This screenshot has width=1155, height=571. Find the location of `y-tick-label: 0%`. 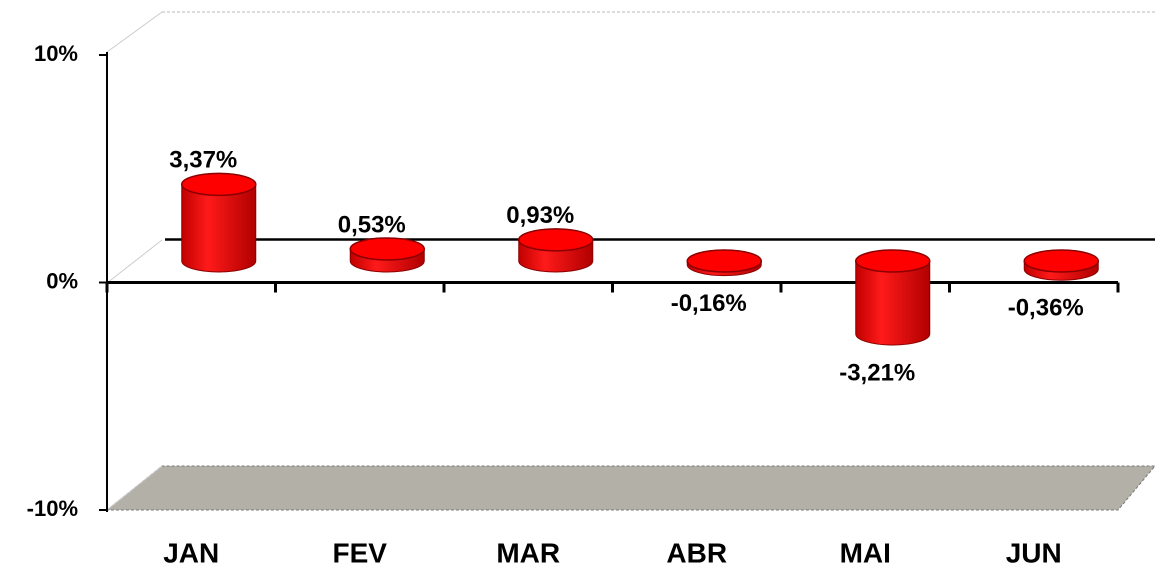

y-tick-label: 0% is located at coordinates (62, 280).